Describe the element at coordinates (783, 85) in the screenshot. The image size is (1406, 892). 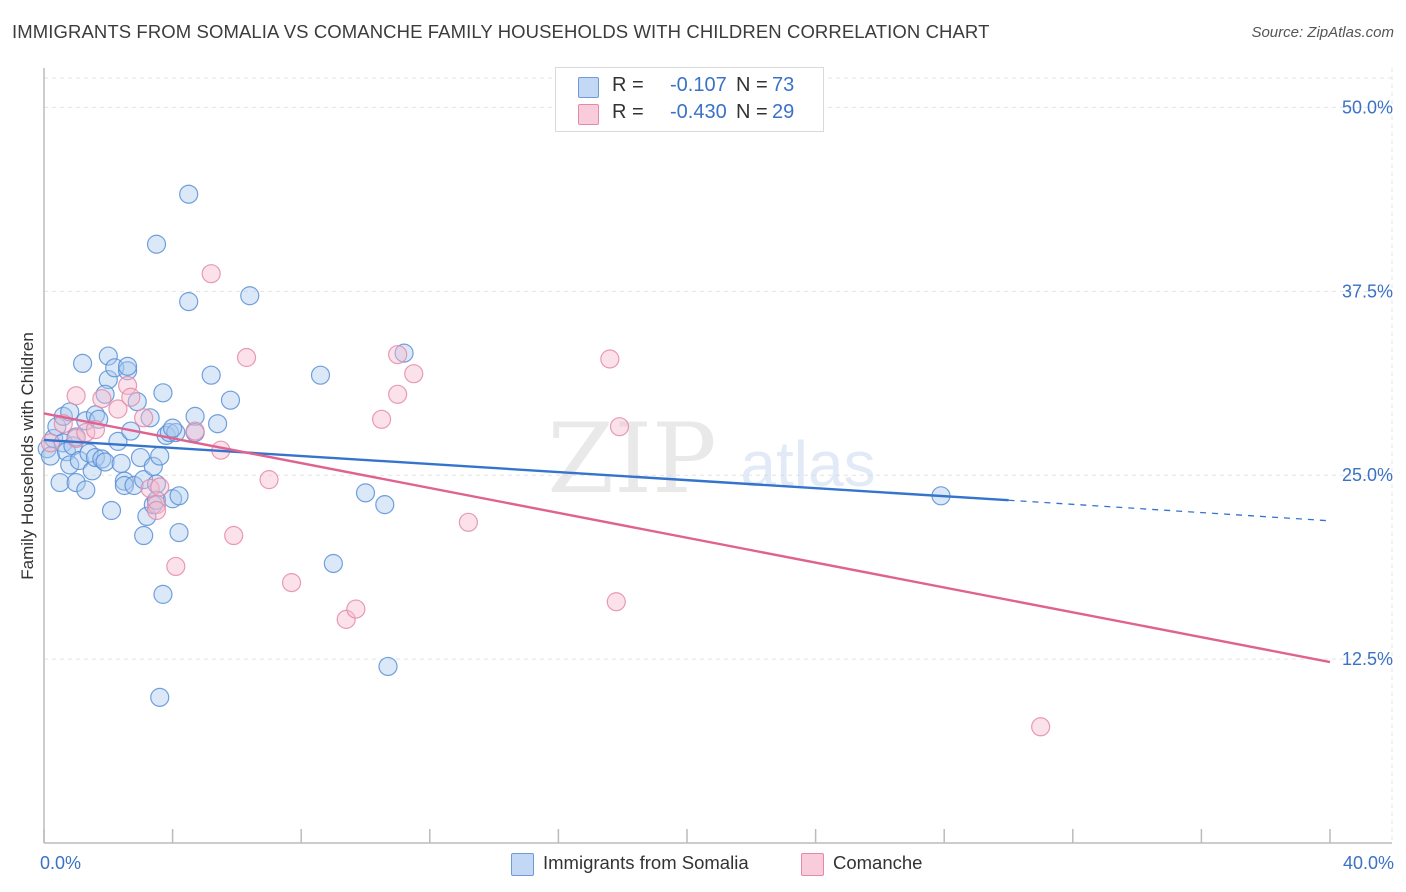
I see `legend-n-value: 73` at that location.